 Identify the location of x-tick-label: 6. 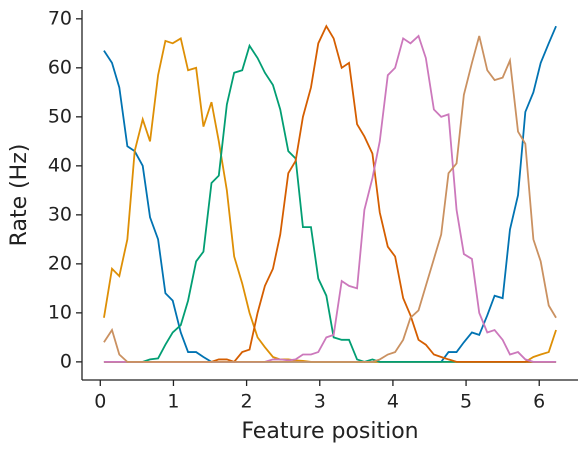
(539, 402).